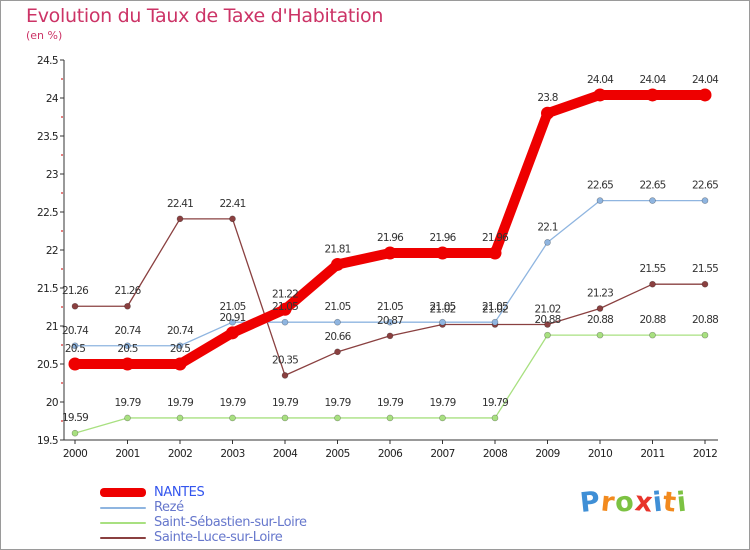  I want to click on data-label: 20.91, so click(232, 318).